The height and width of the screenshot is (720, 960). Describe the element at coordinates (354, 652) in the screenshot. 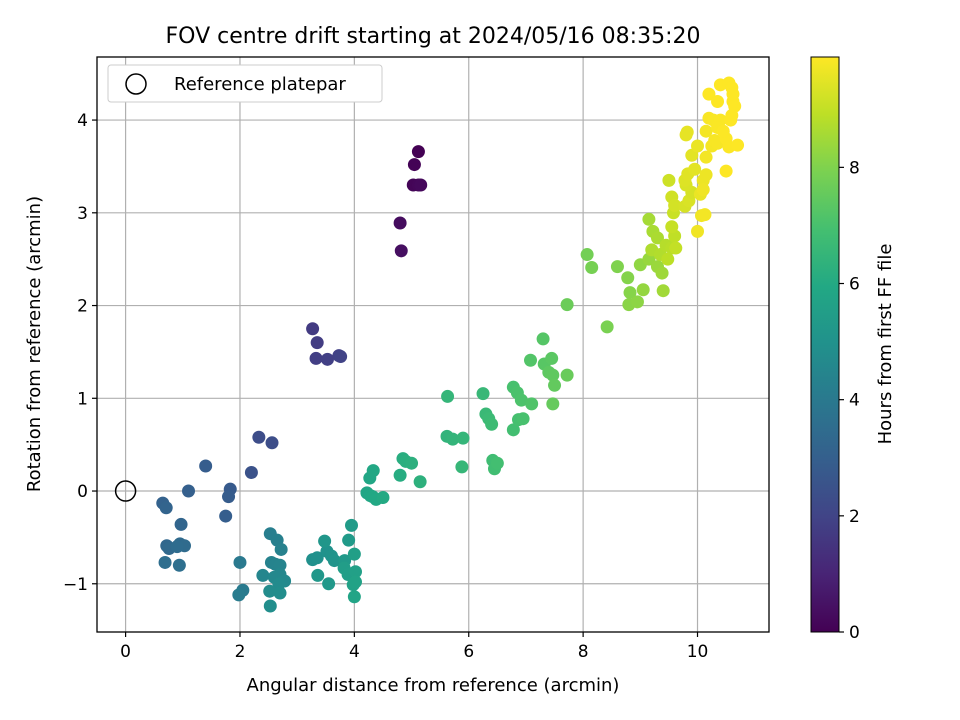

I see `x-tick-label: 4` at that location.